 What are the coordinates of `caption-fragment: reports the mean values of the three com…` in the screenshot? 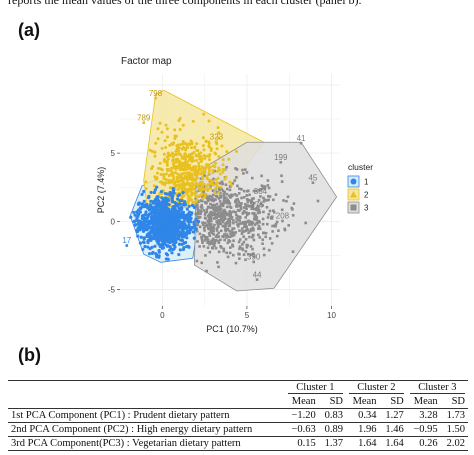 It's located at (185, 3).